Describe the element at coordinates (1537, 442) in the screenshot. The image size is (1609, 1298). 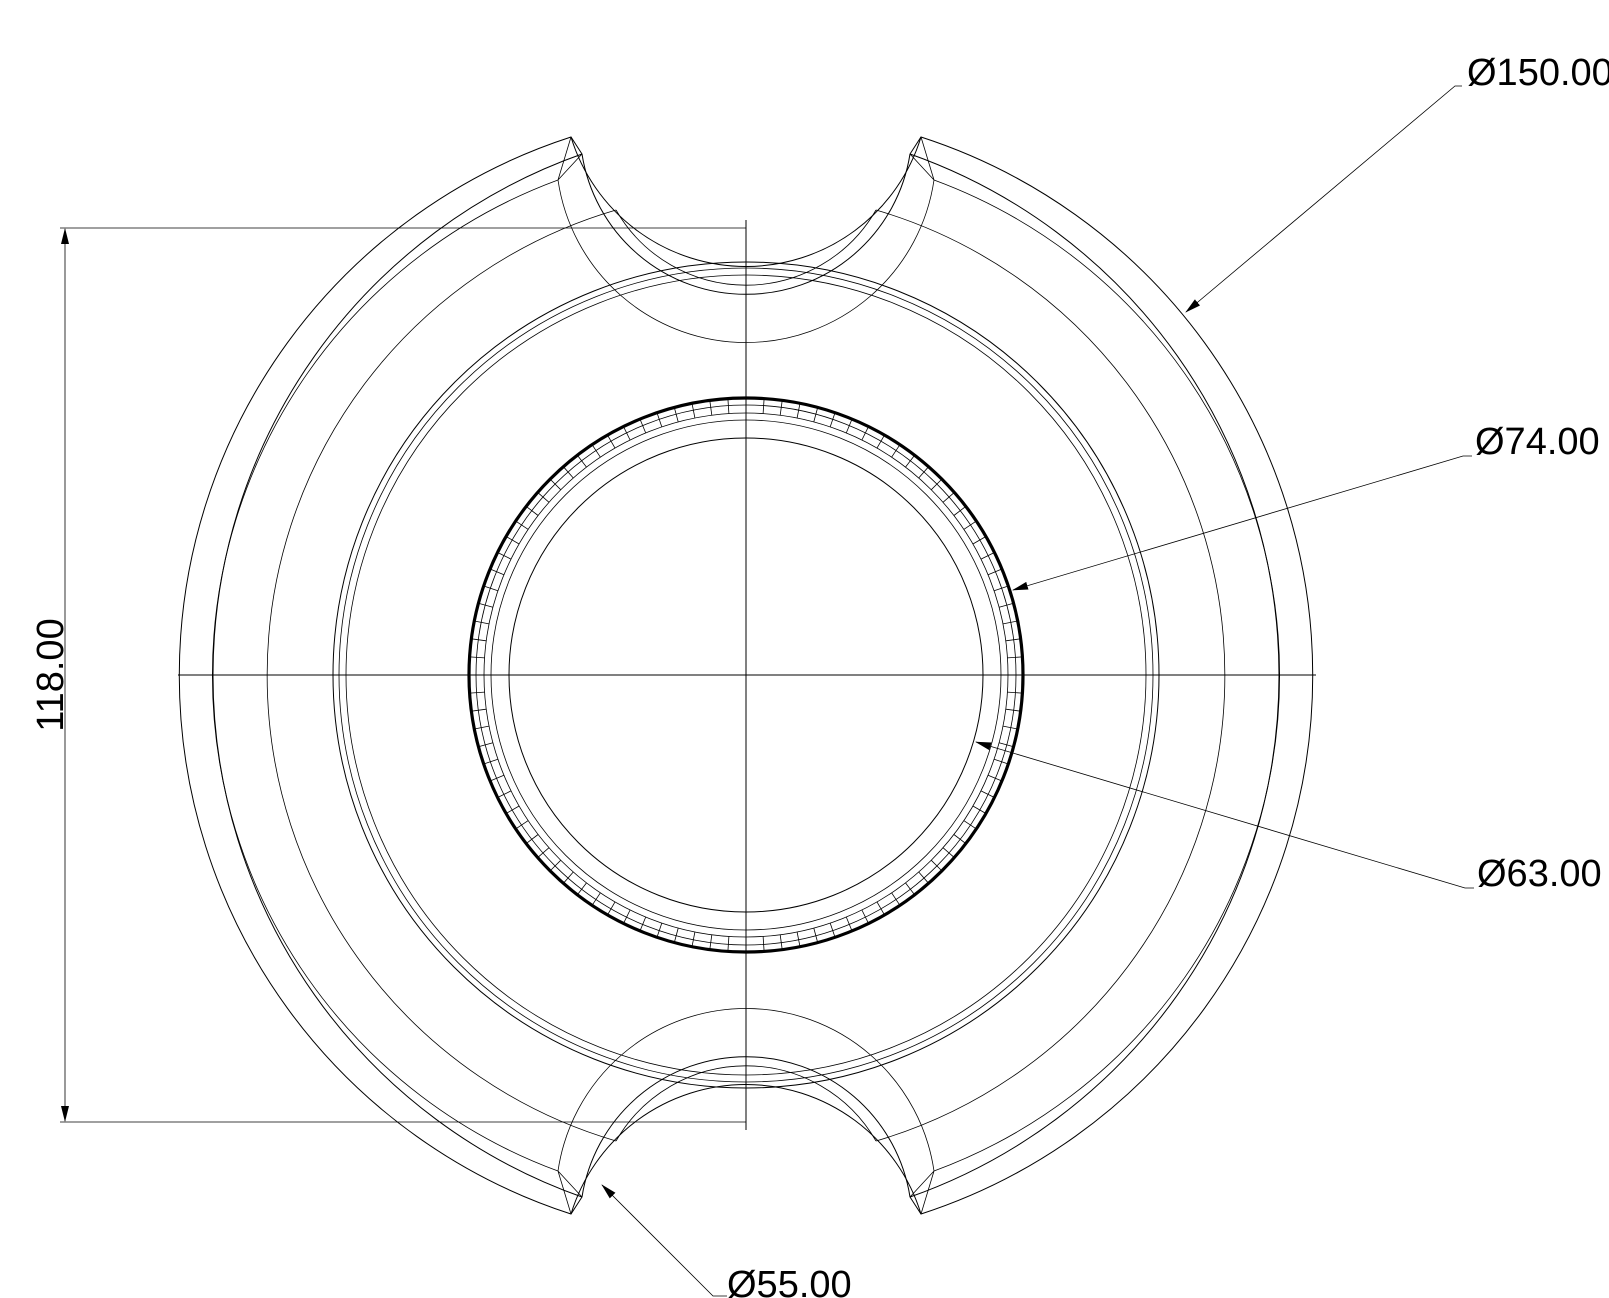
I see `bore-74-label: Ø74.00` at that location.